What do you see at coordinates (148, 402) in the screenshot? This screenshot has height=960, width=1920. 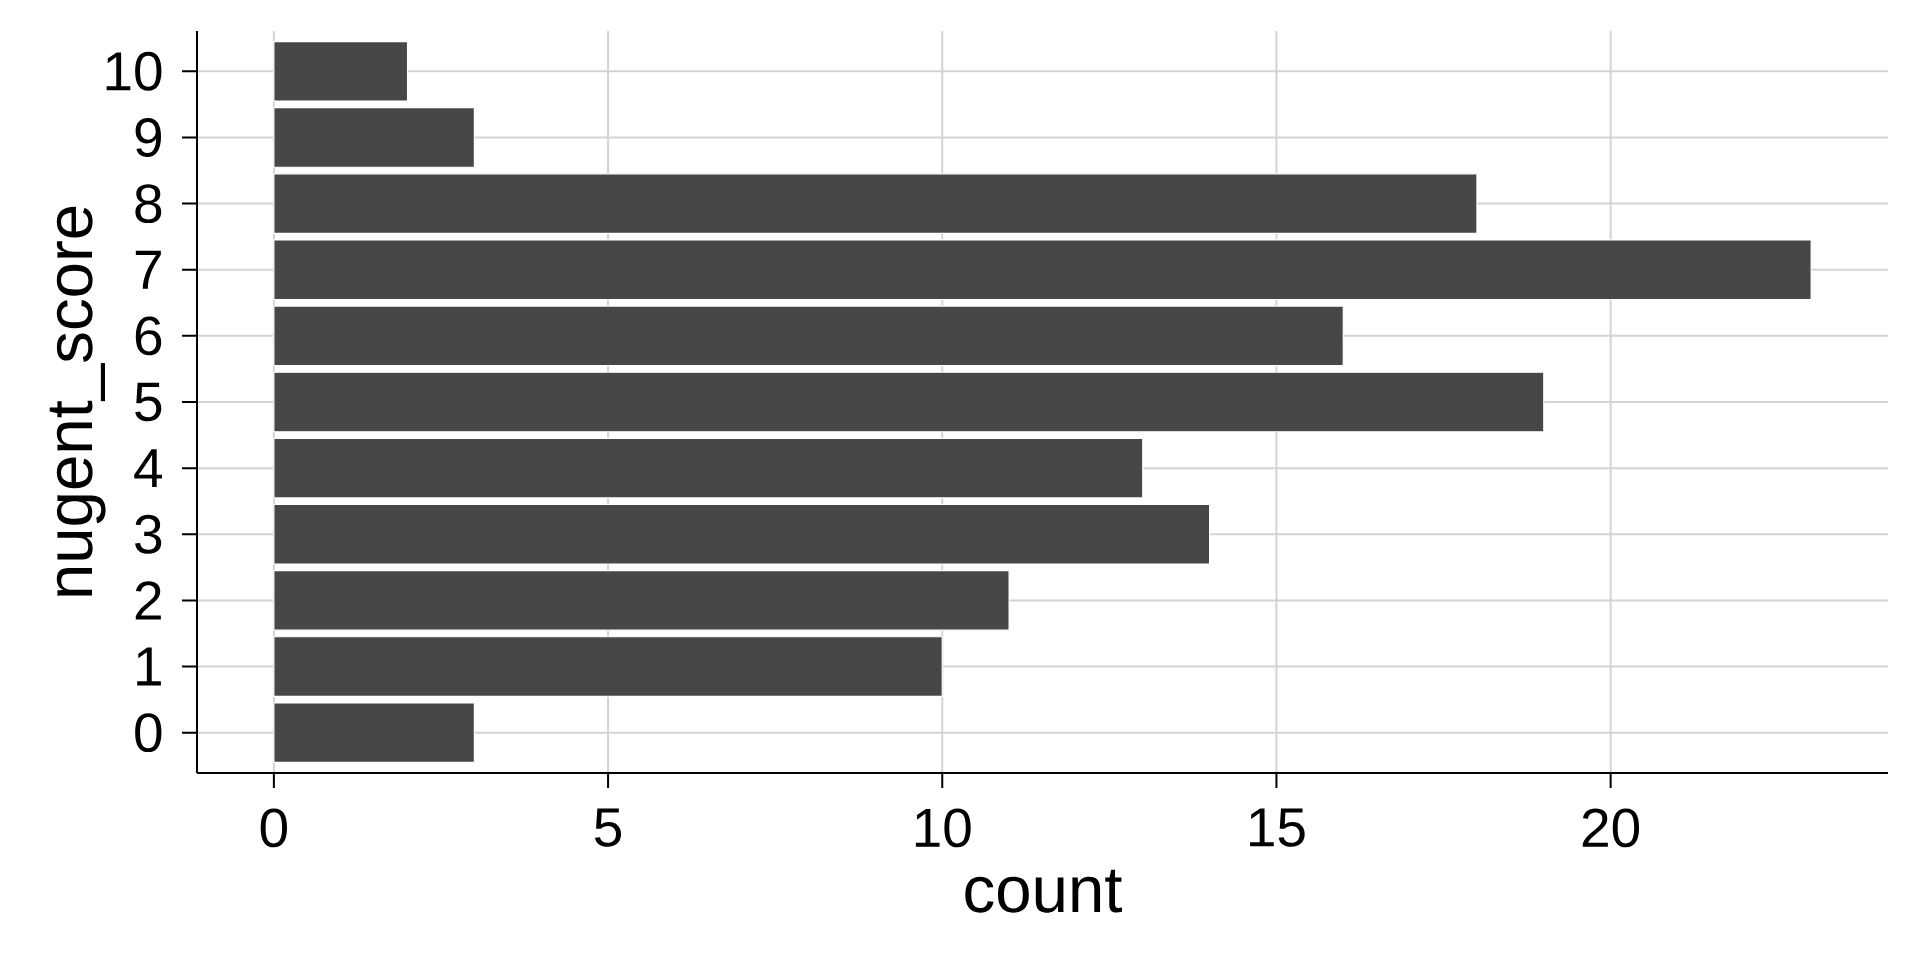 I see `y-tick-label: 5` at bounding box center [148, 402].